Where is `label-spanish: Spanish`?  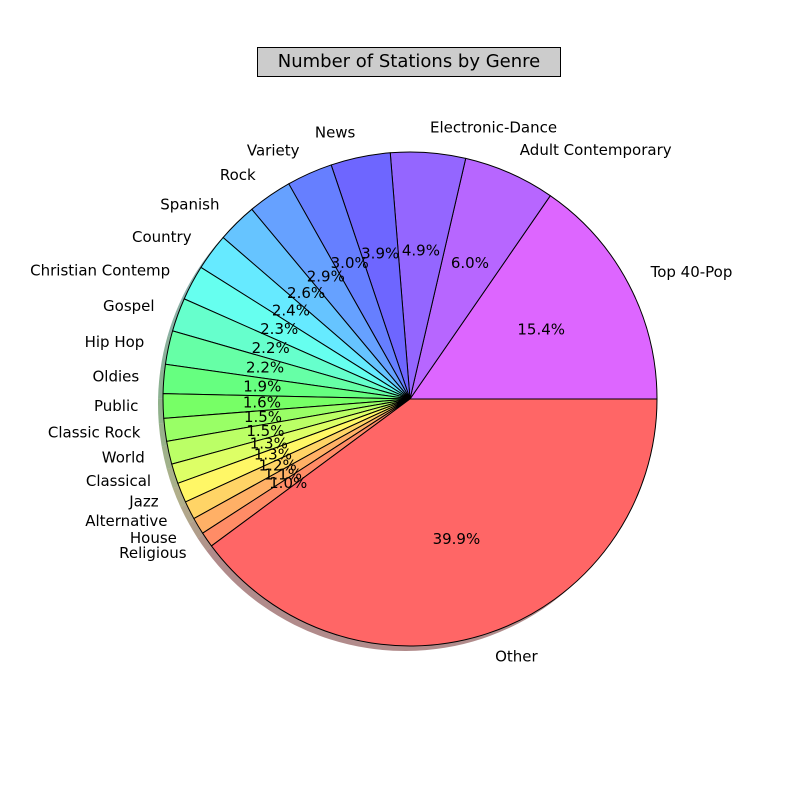 label-spanish: Spanish is located at coordinates (189, 205).